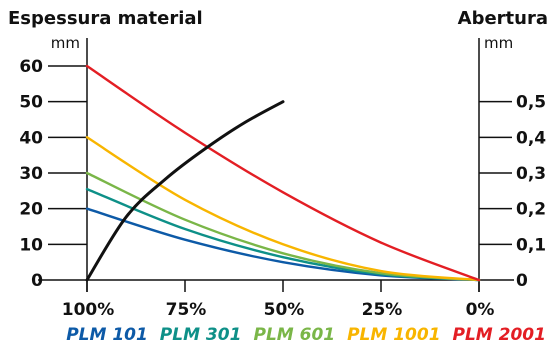  I want to click on right-unit-label: mm, so click(498, 43).